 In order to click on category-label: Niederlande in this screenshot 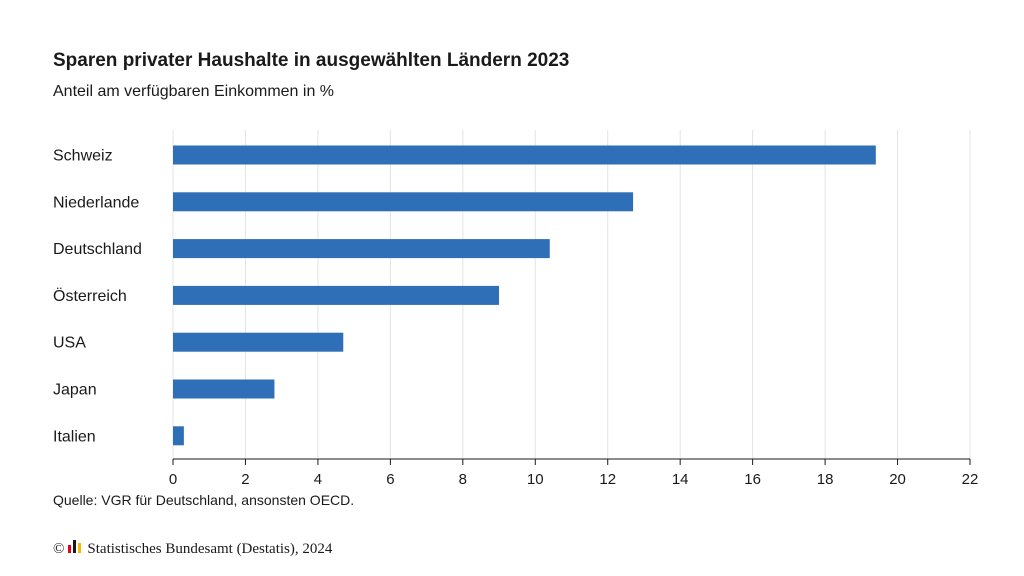, I will do `click(96, 202)`.